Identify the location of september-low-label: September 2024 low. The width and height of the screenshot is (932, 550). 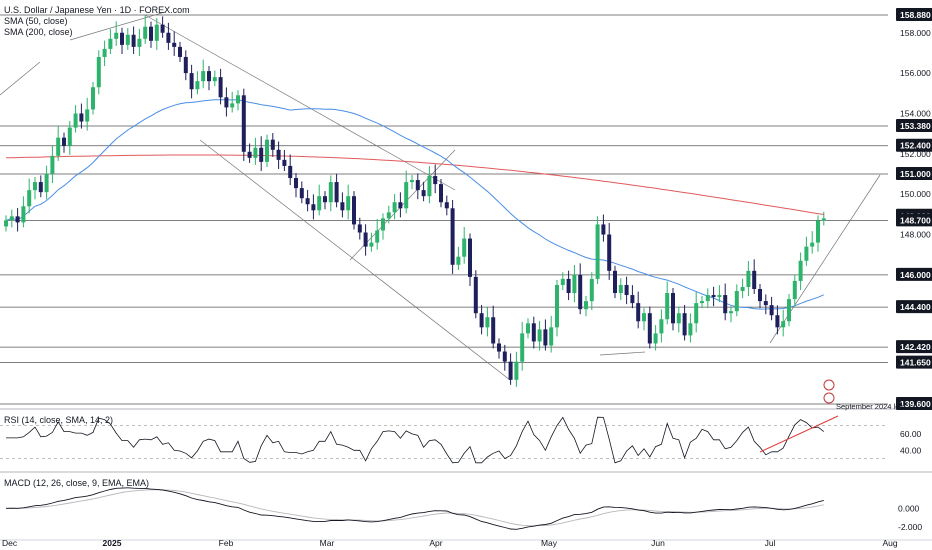
(870, 406).